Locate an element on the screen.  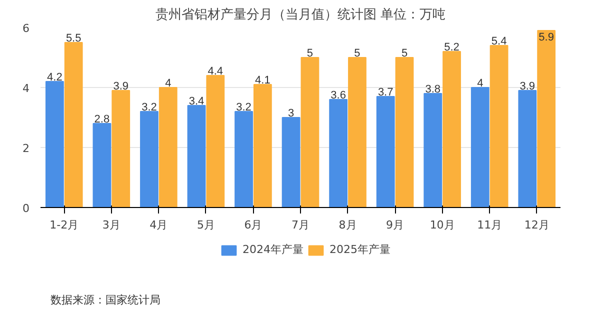
x-tick-label: 8月 is located at coordinates (347, 225).